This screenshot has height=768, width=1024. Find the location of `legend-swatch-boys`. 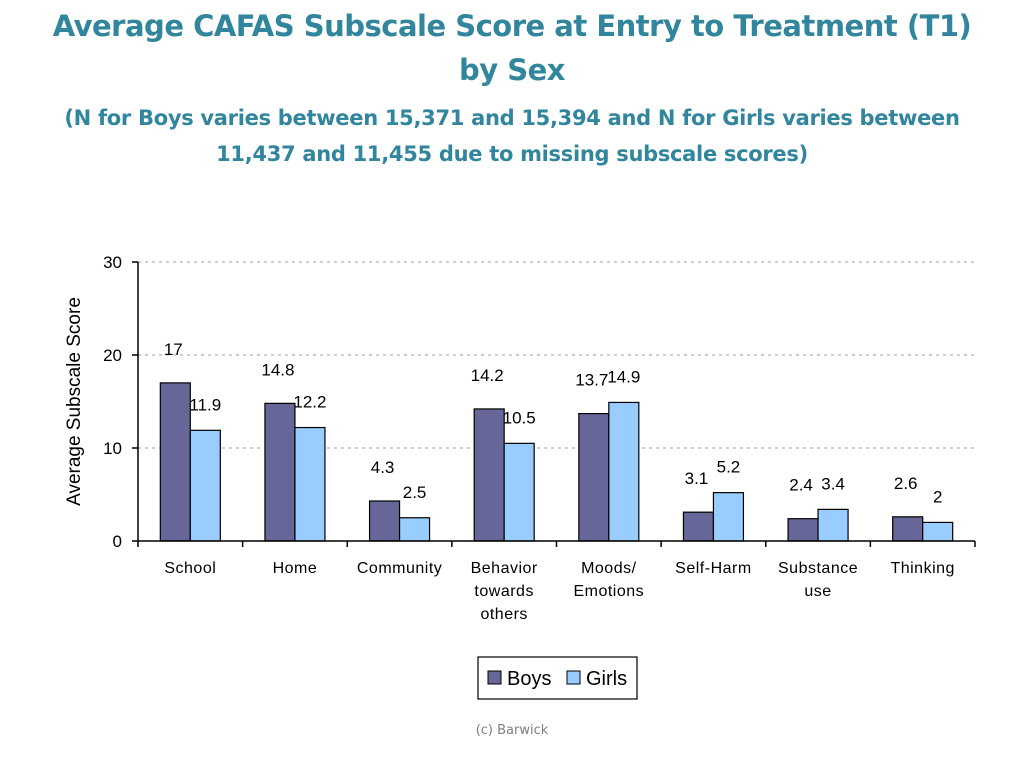

legend-swatch-boys is located at coordinates (494, 677).